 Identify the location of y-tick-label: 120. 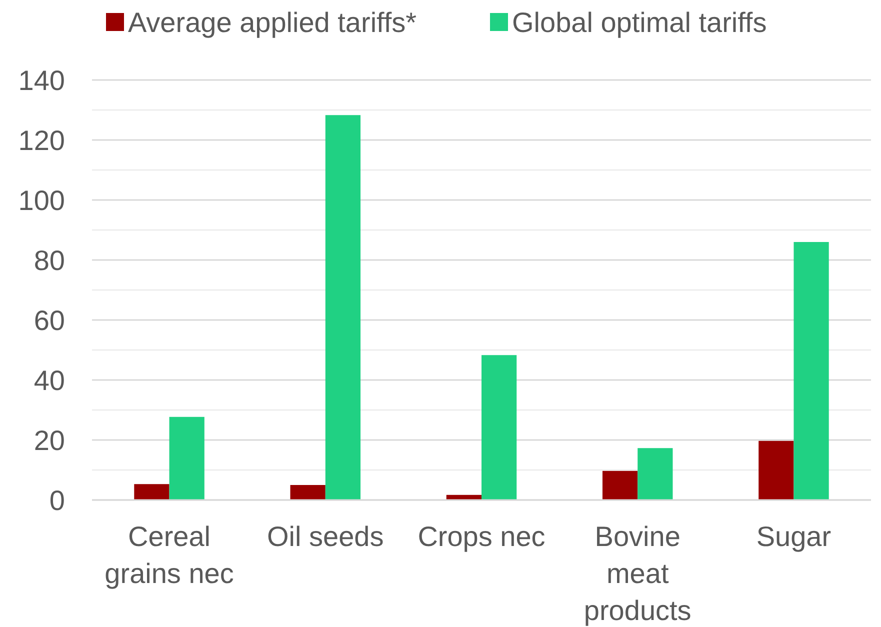
(41, 140).